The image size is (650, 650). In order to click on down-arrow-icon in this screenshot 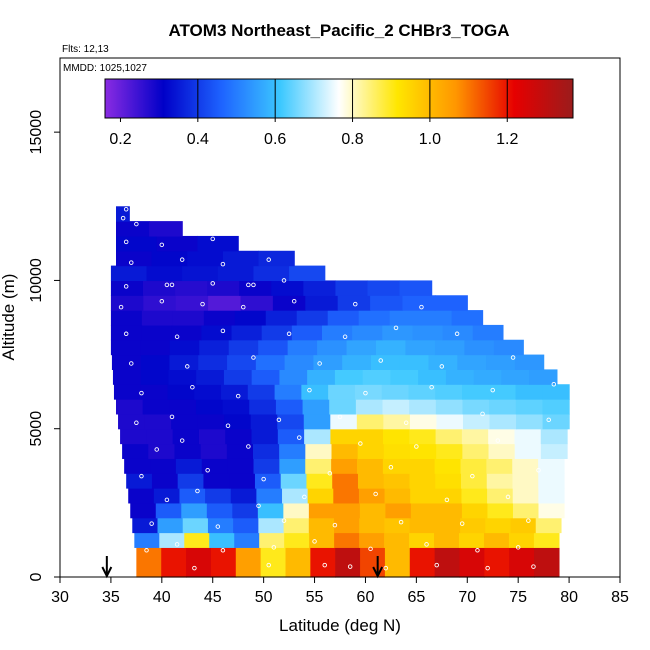, I will do `click(107, 567)`.